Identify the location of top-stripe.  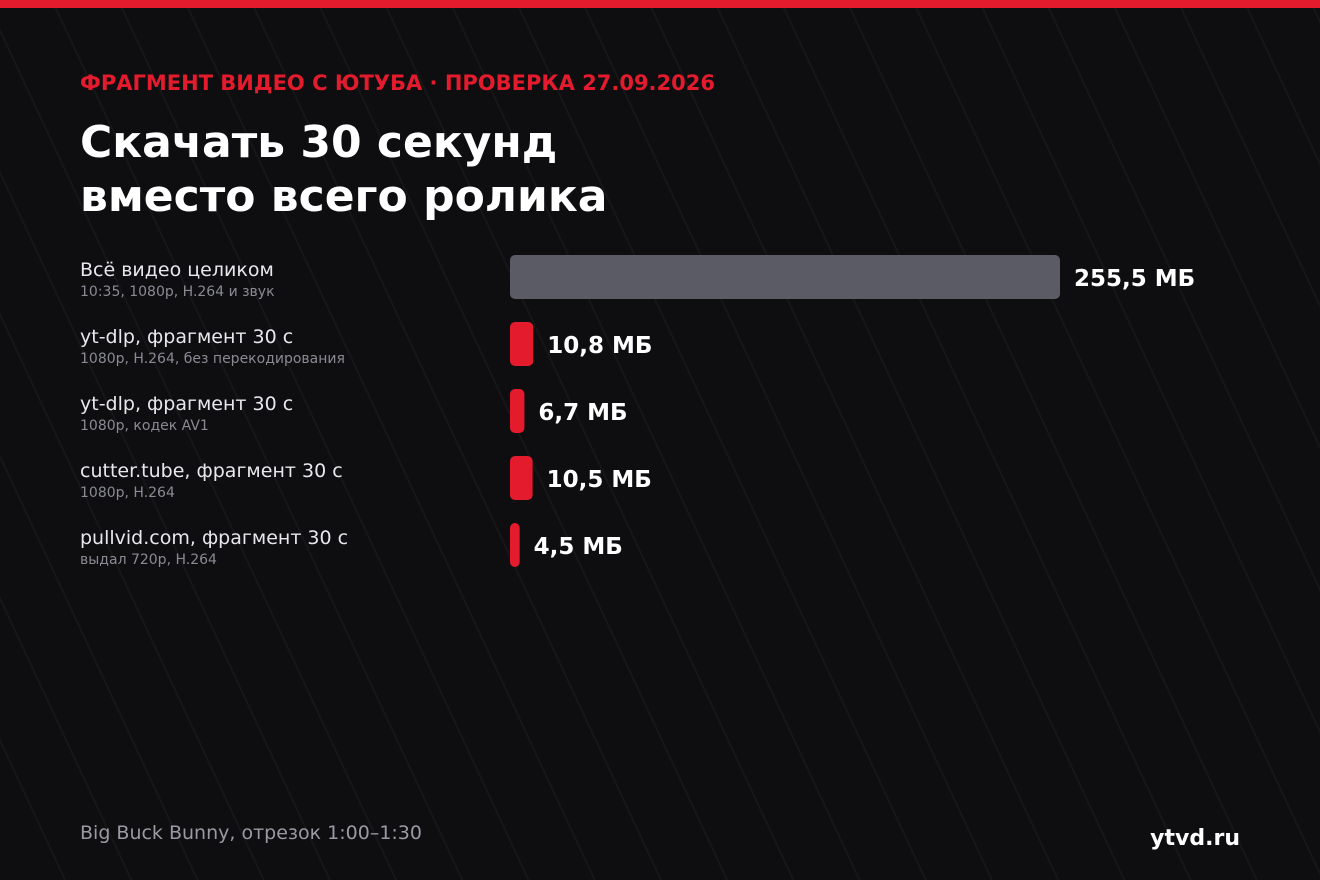
(660, 4).